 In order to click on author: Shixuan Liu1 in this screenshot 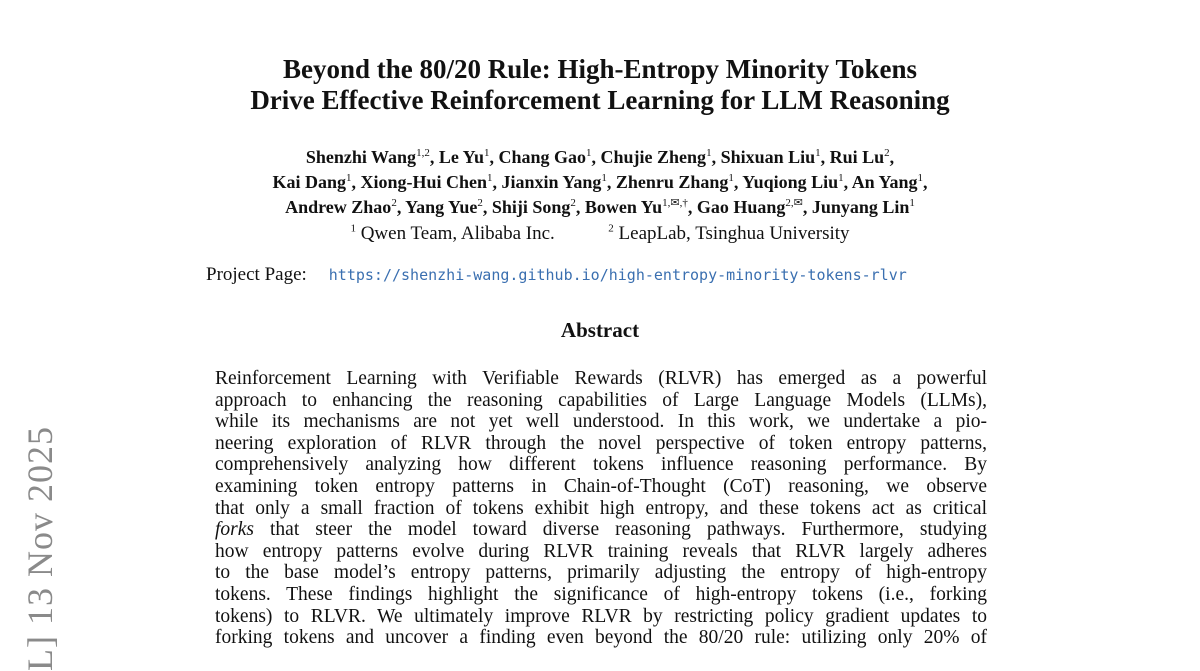, I will do `click(771, 157)`.